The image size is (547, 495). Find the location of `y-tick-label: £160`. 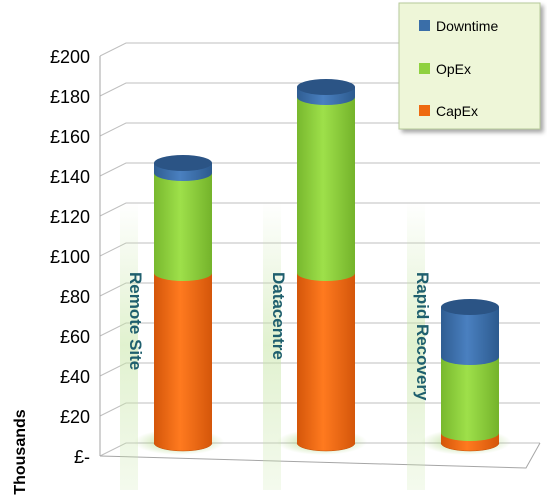

y-tick-label: £160 is located at coordinates (70, 137).